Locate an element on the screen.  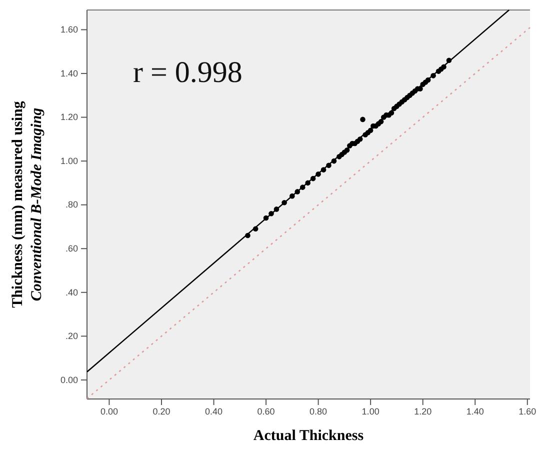
x-tick-label: 0.40 is located at coordinates (213, 411).